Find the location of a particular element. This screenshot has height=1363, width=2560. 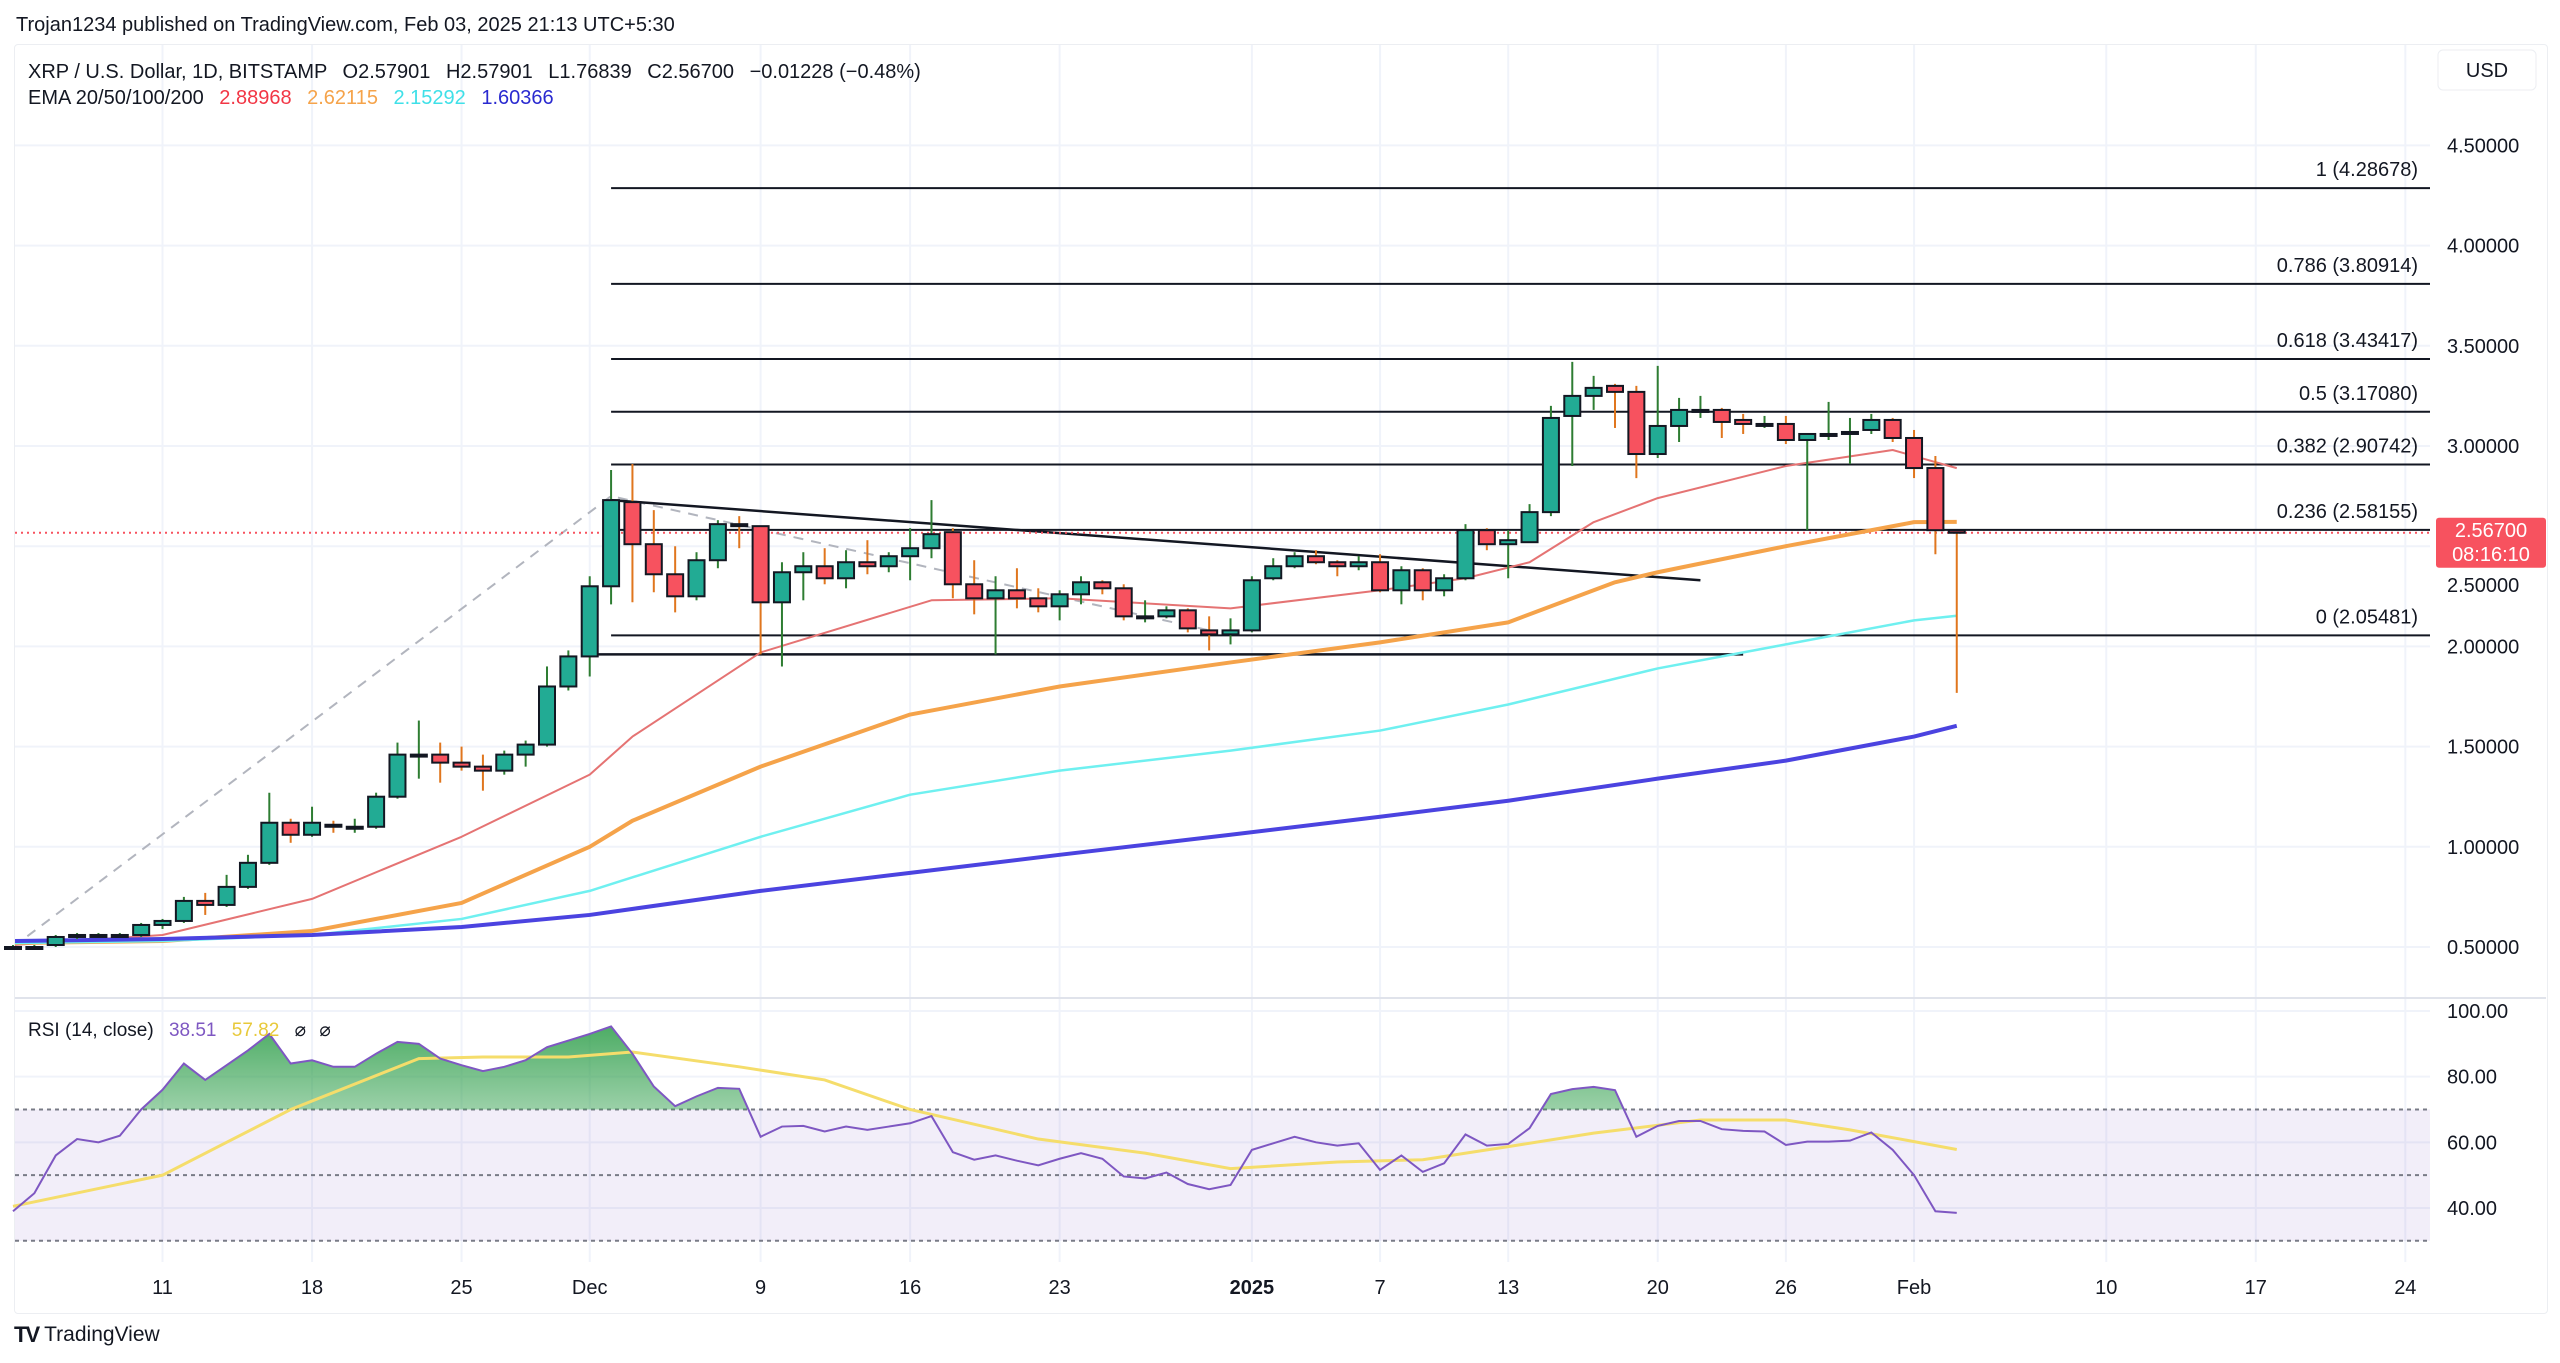

price-tick-label: 4.00000 is located at coordinates (2483, 247).